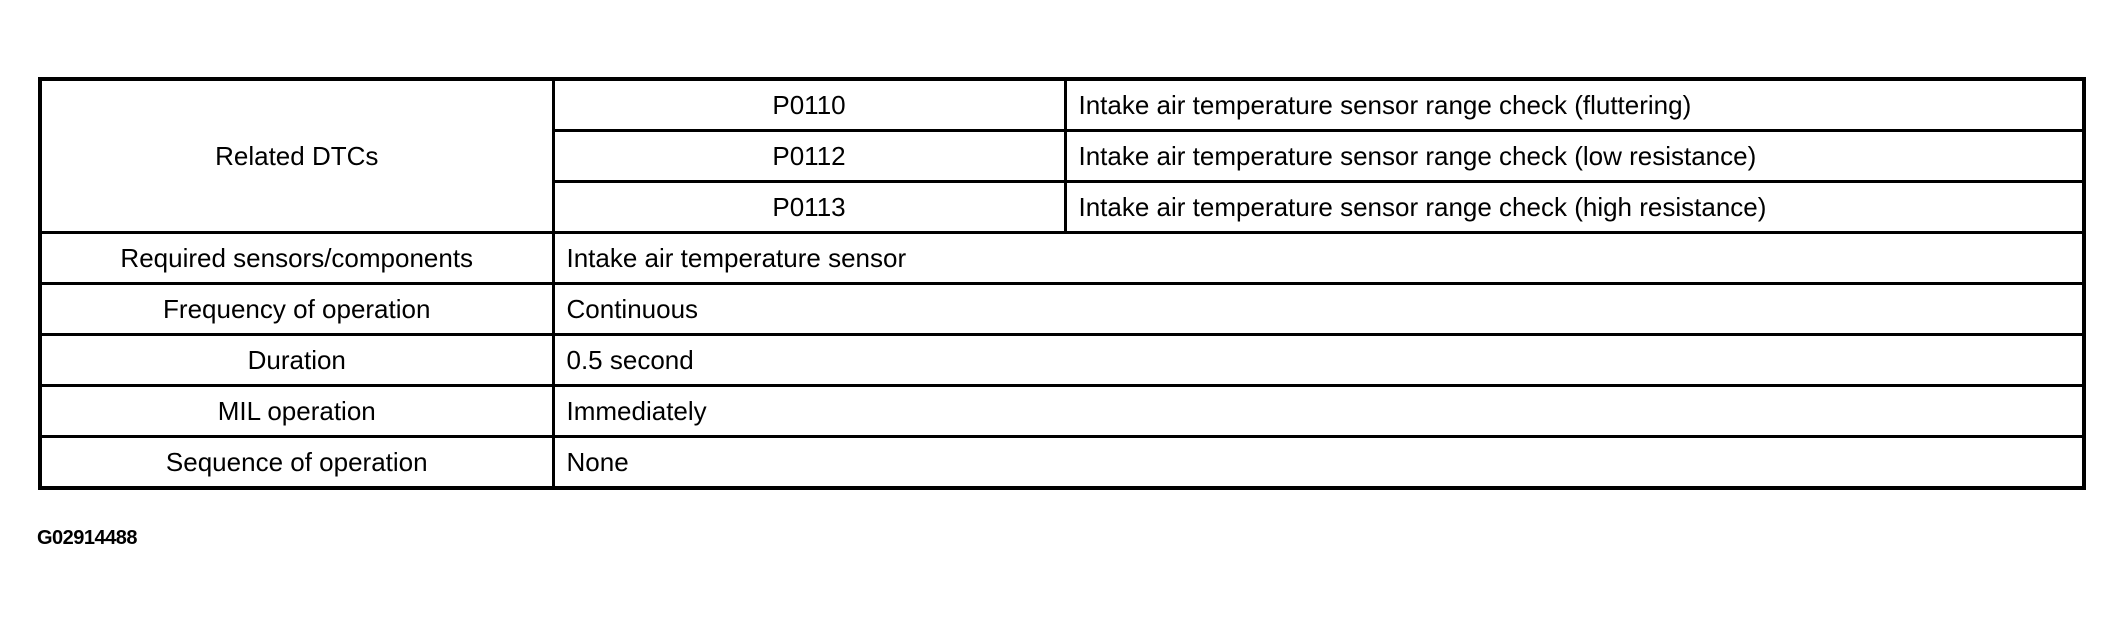  What do you see at coordinates (87, 538) in the screenshot?
I see `figure-id: G02914488` at bounding box center [87, 538].